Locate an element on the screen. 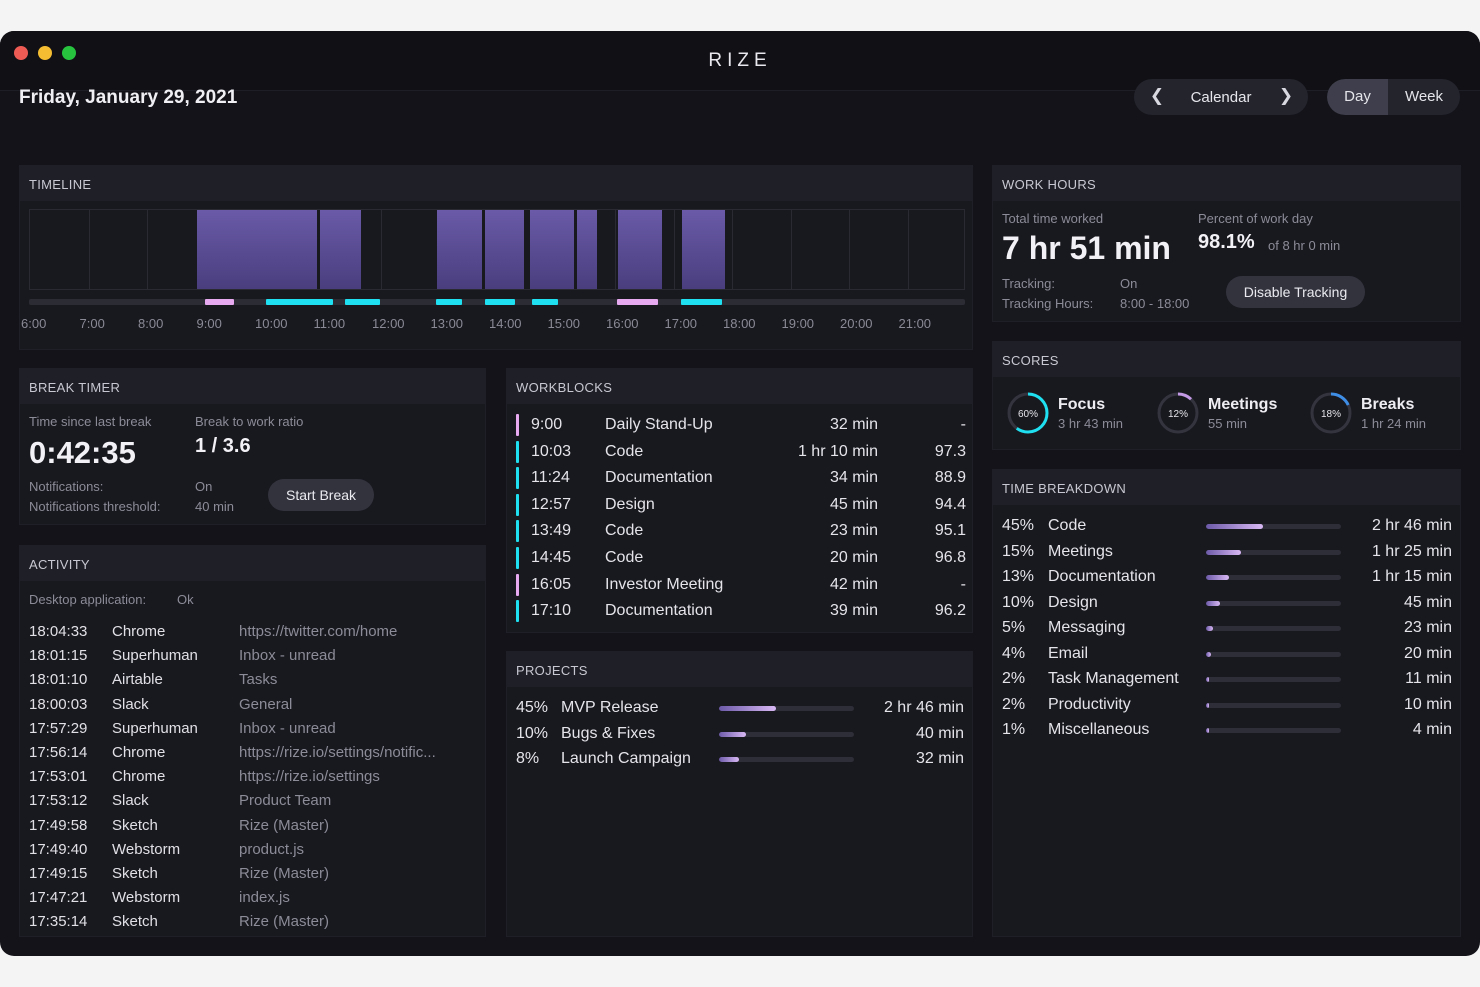 The image size is (1480, 987). workblock-row: 9:00 Daily Stand-Up 32 min - is located at coordinates (741, 425).